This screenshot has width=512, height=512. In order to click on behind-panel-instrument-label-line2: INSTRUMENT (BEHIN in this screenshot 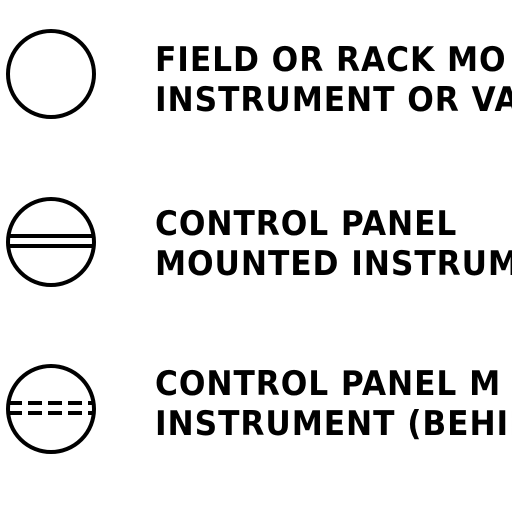, I will do `click(333, 424)`.